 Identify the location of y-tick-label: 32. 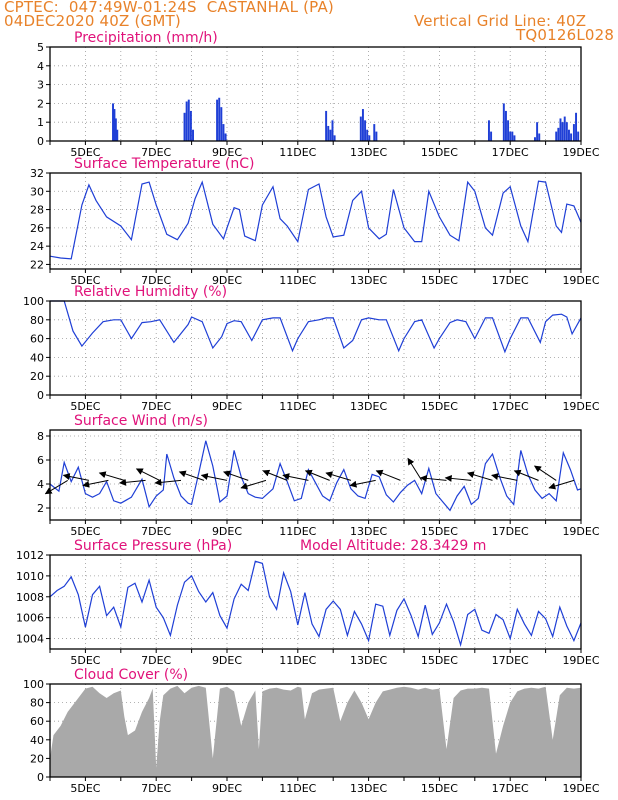
(37, 173).